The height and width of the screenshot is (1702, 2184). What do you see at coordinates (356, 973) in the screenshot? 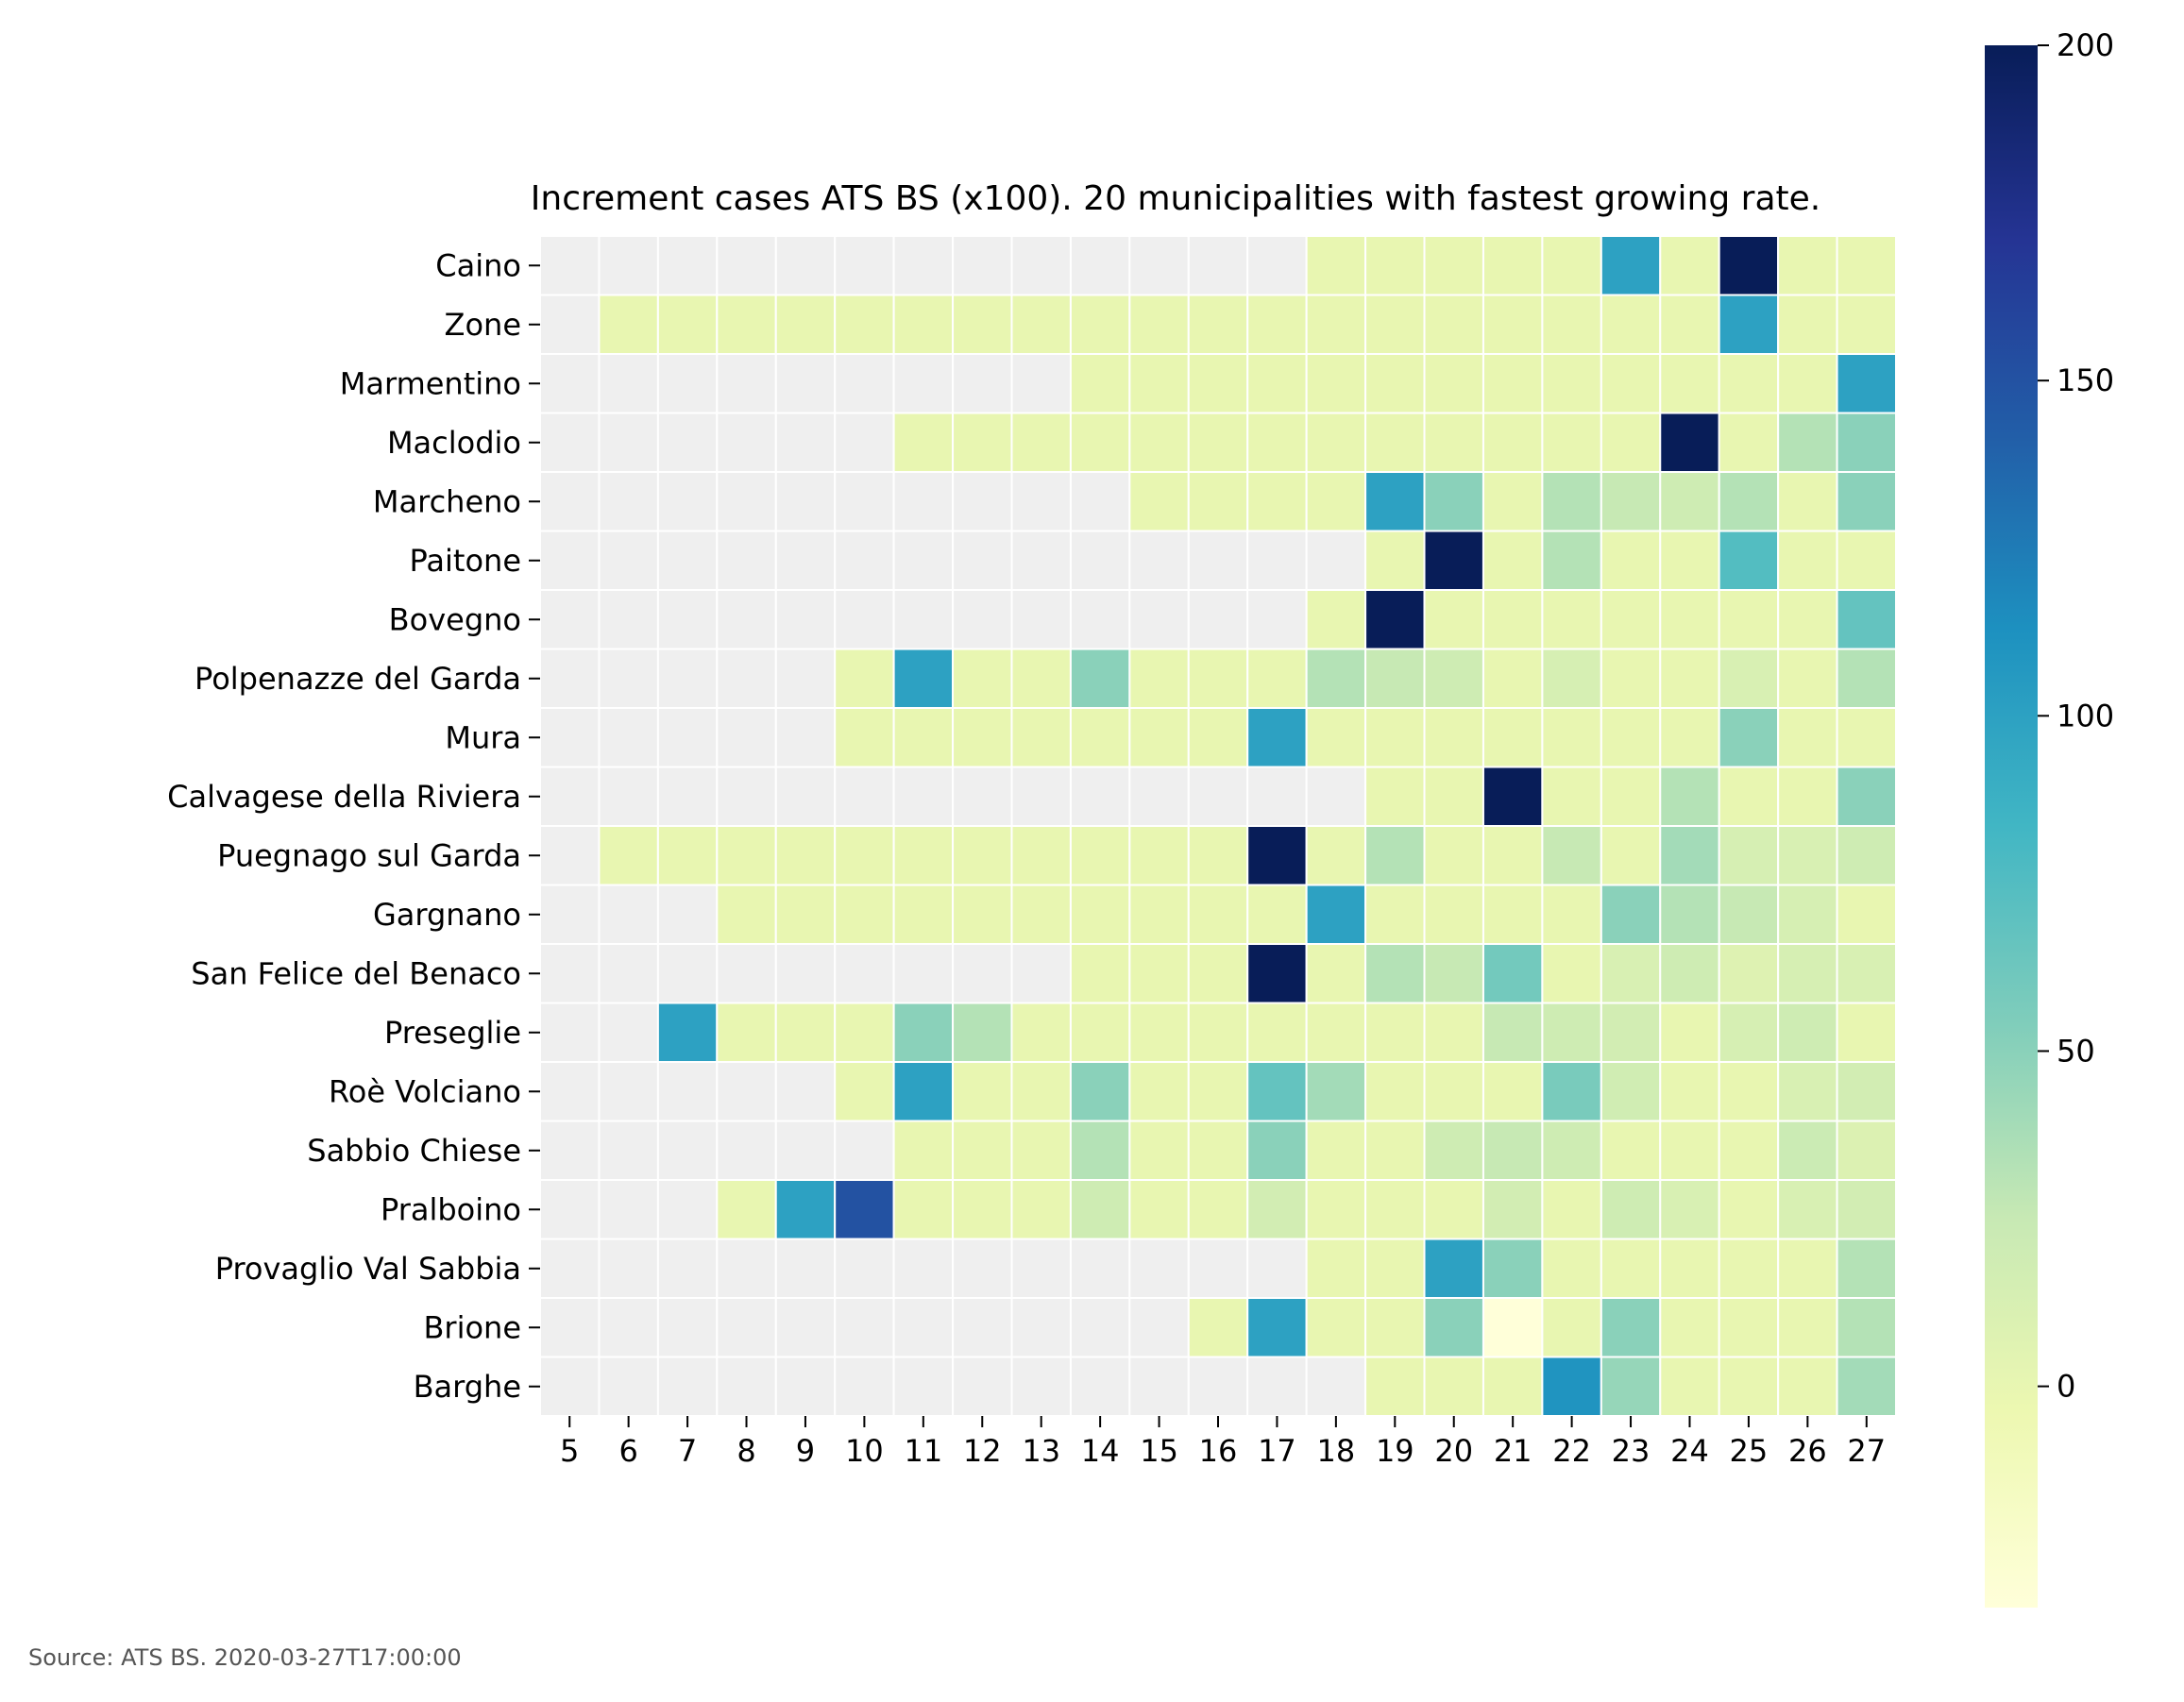
I see `y-tick-label: San Felice del Benaco` at bounding box center [356, 973].